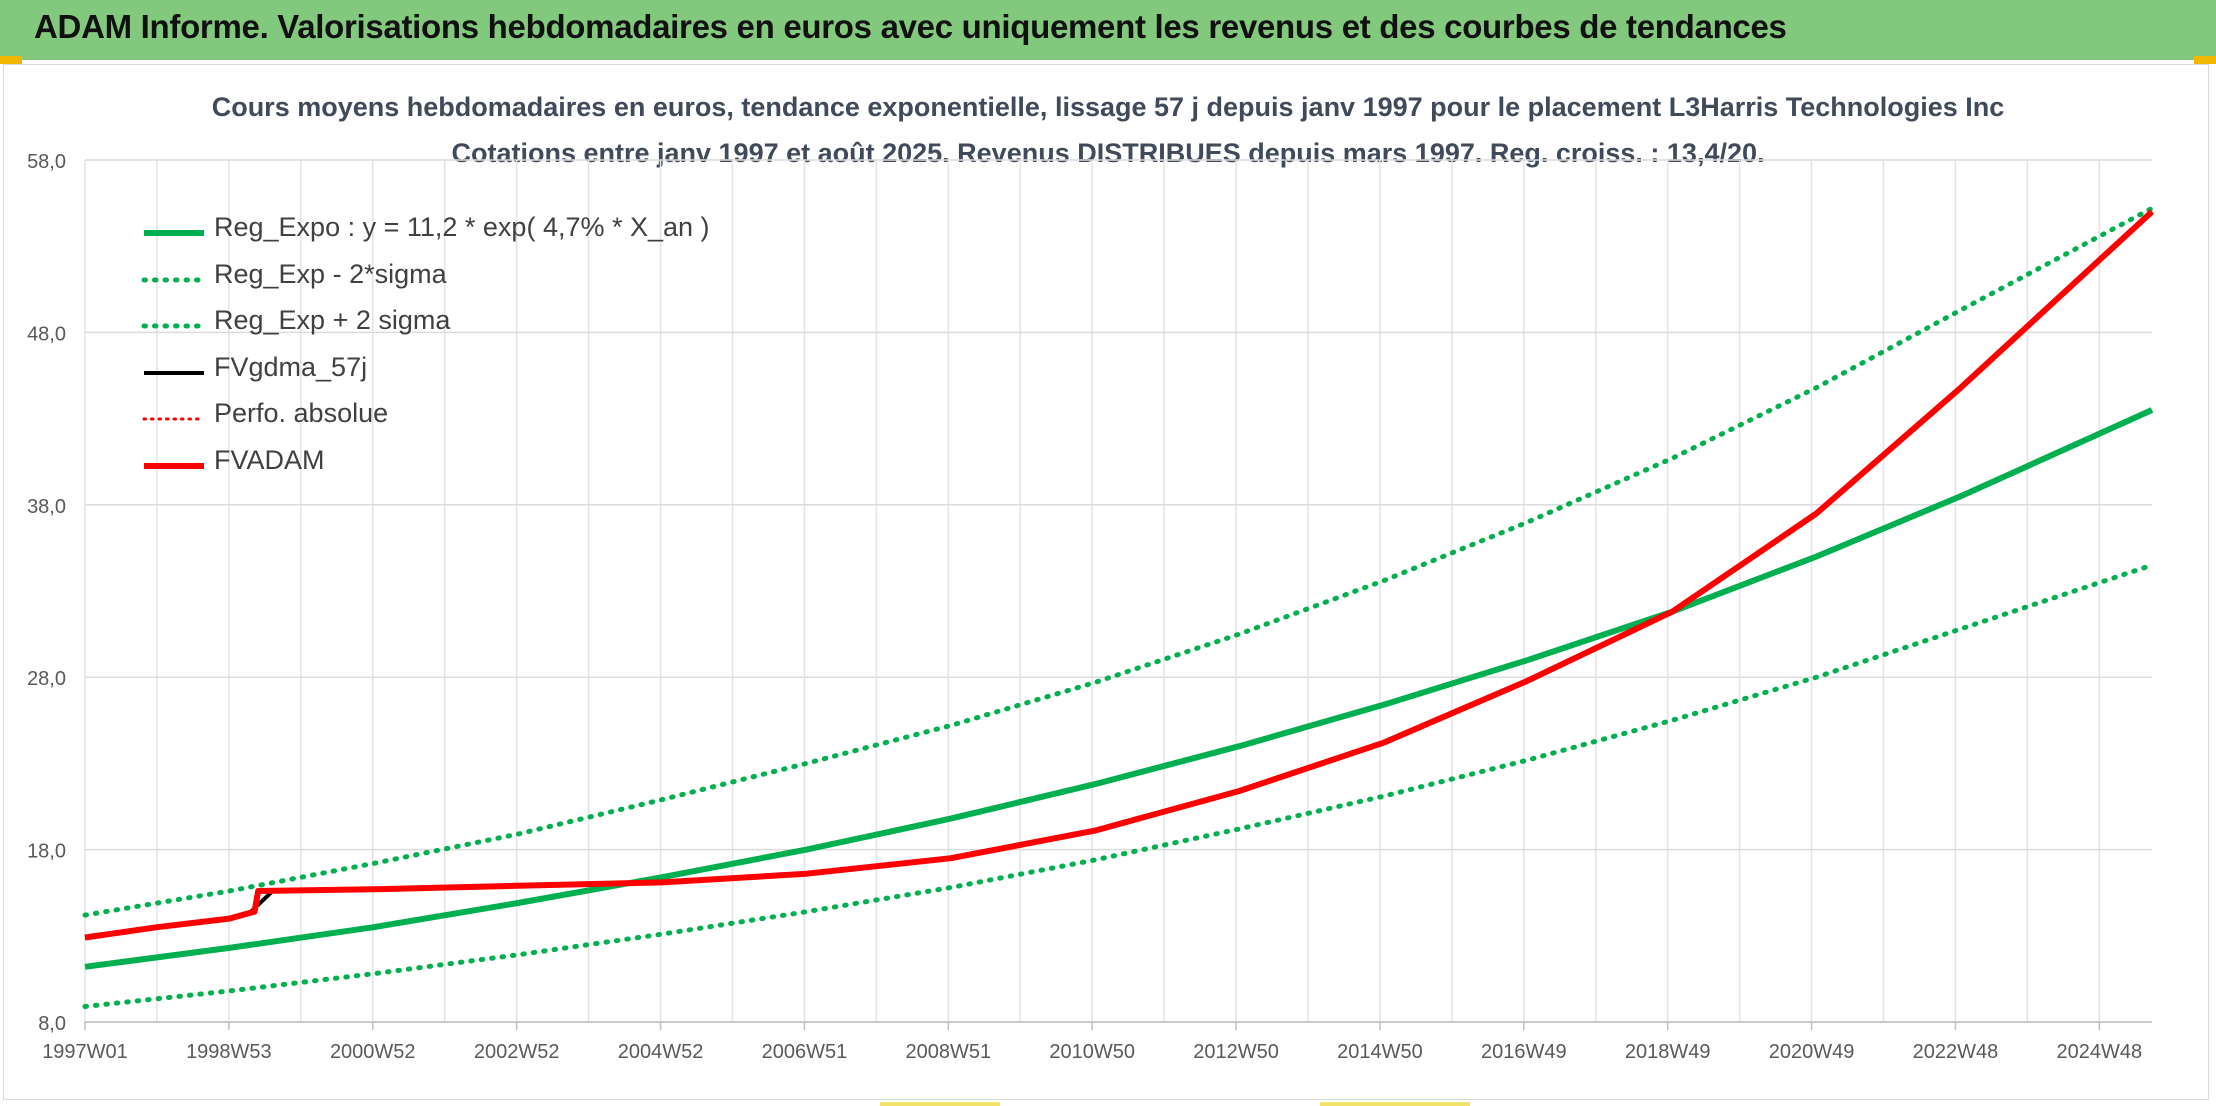  Describe the element at coordinates (1956, 1052) in the screenshot. I see `x-tick-label: 2022W48` at that location.